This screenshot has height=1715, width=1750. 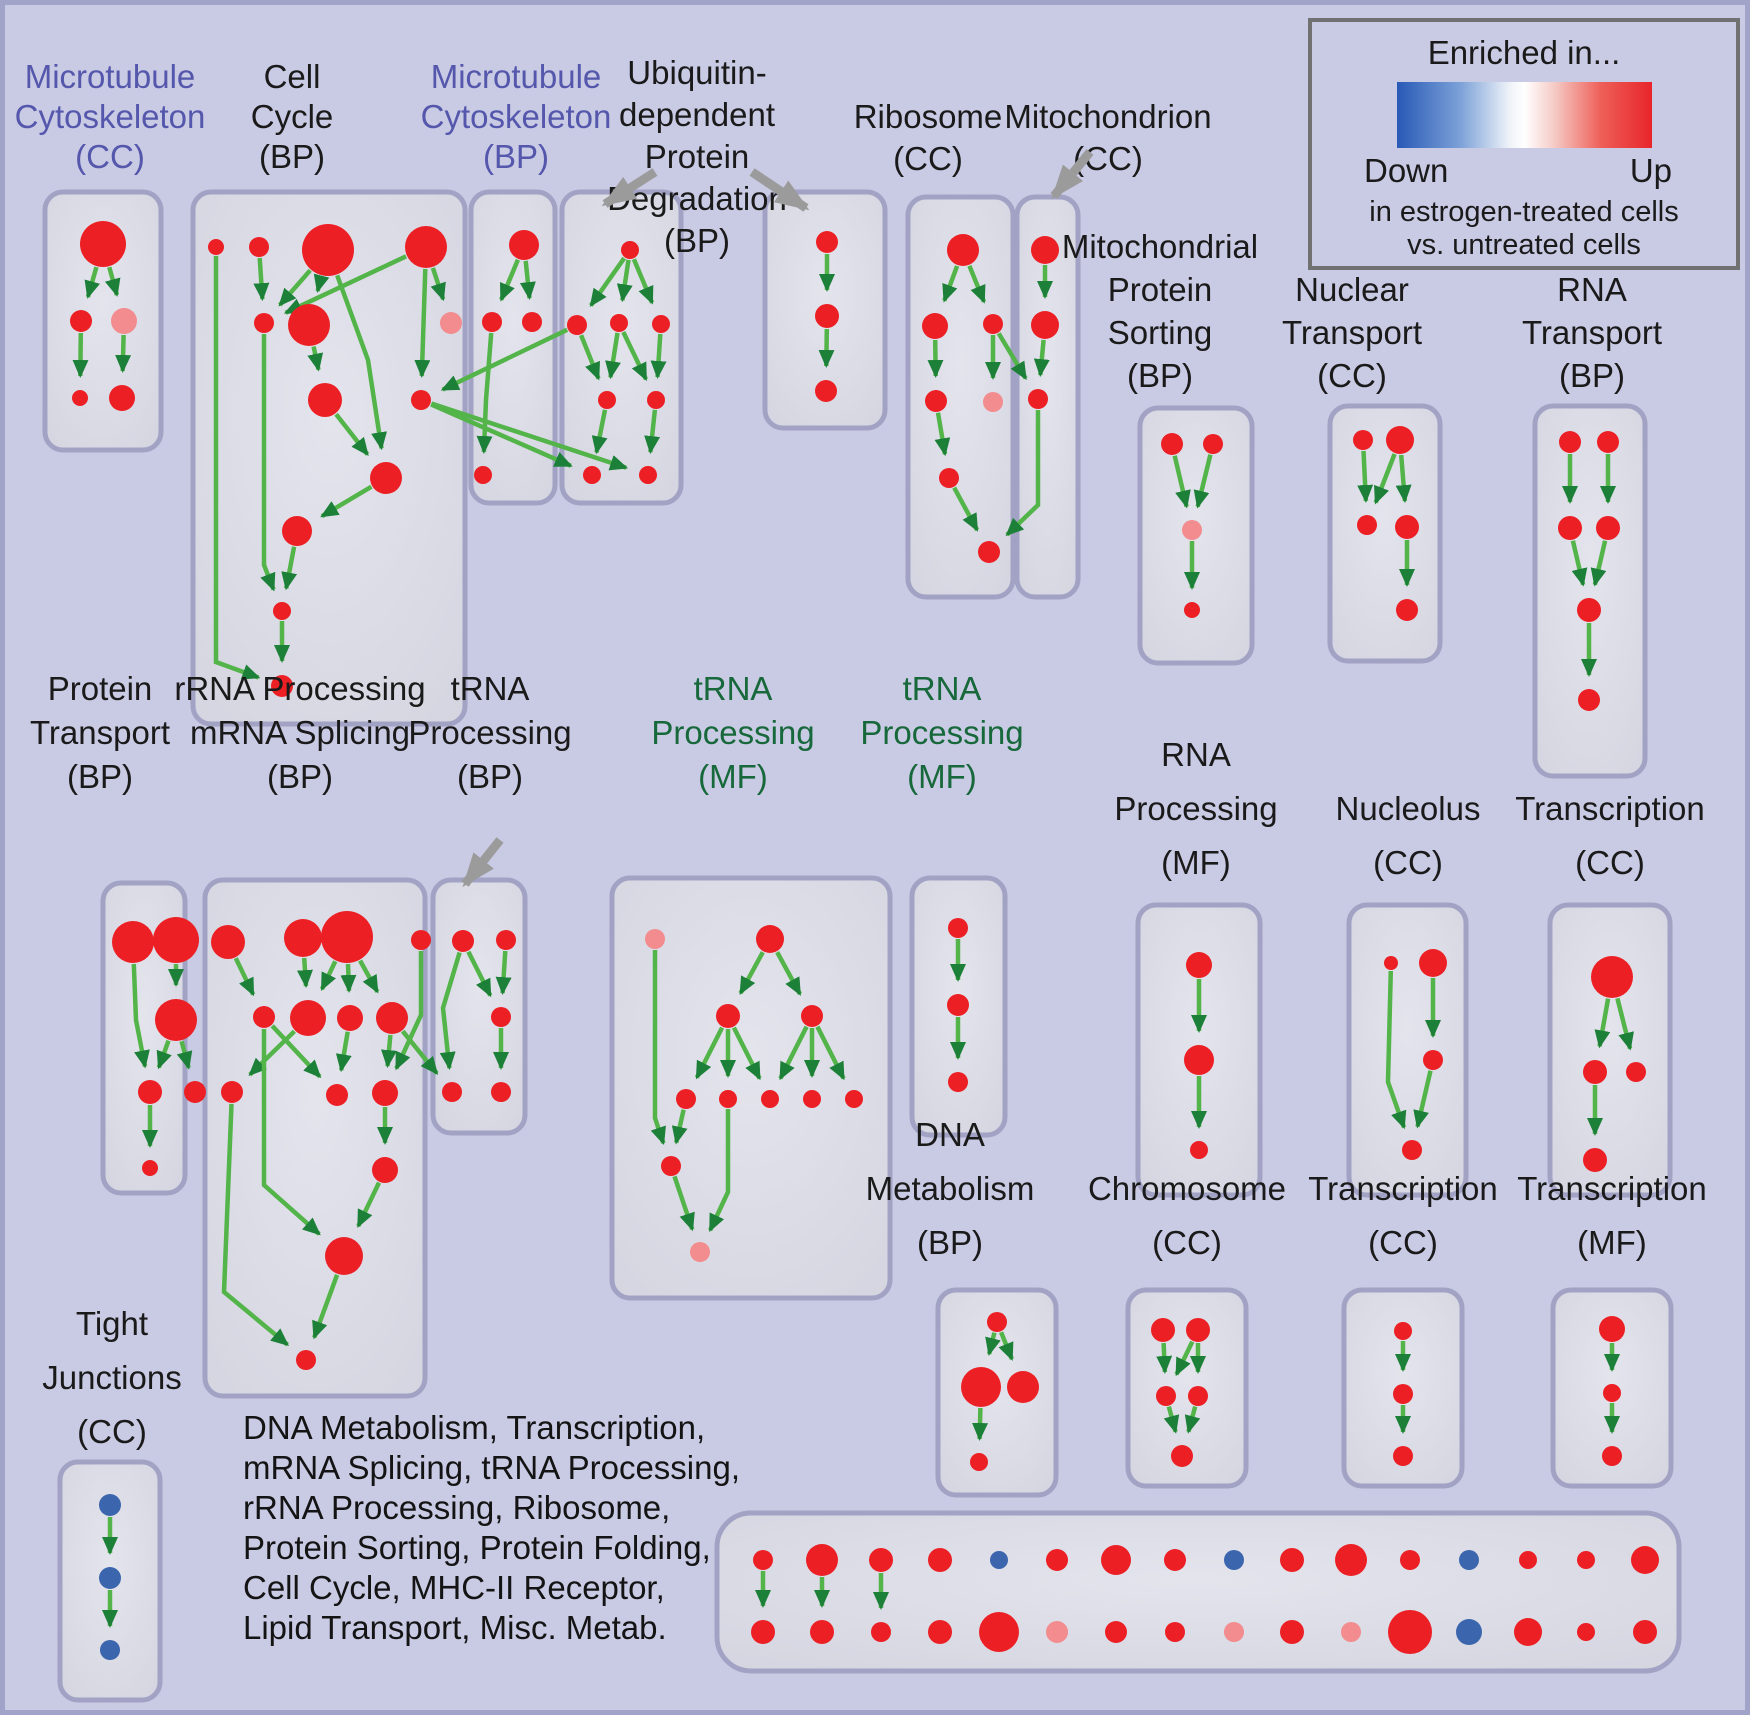 I want to click on gene-node-nucleolus-m, so click(x=1433, y=1060).